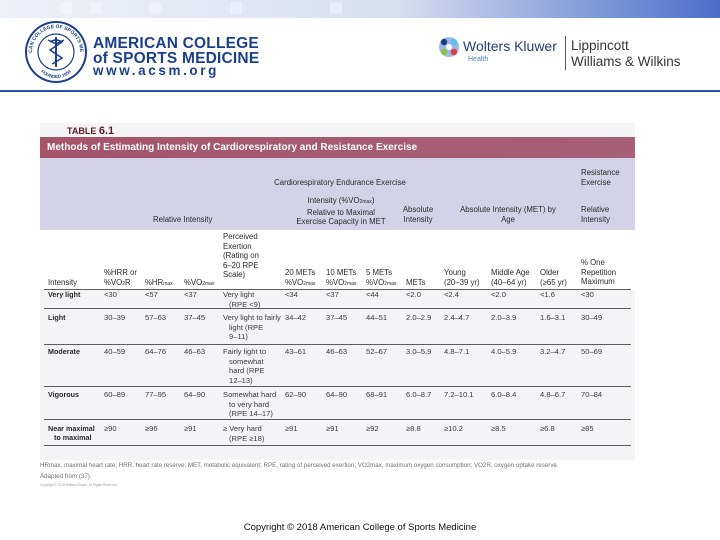  What do you see at coordinates (600, 177) in the screenshot?
I see `resistance-header: Resistance Exercise` at bounding box center [600, 177].